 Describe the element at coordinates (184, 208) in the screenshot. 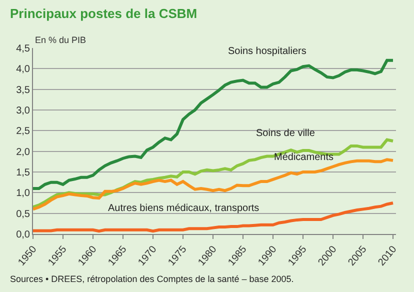

I see `series-label: Autres biens médicaux, transports` at that location.